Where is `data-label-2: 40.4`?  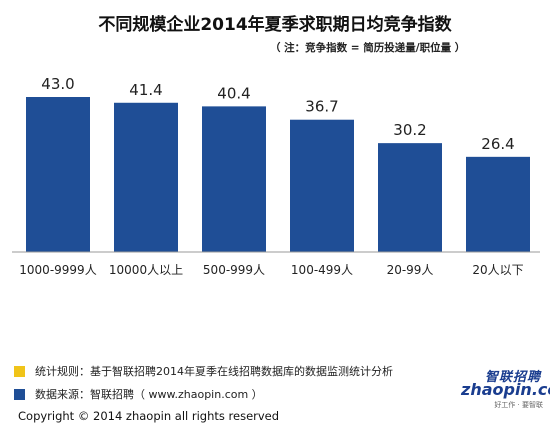
data-label-2: 40.4 is located at coordinates (233, 93).